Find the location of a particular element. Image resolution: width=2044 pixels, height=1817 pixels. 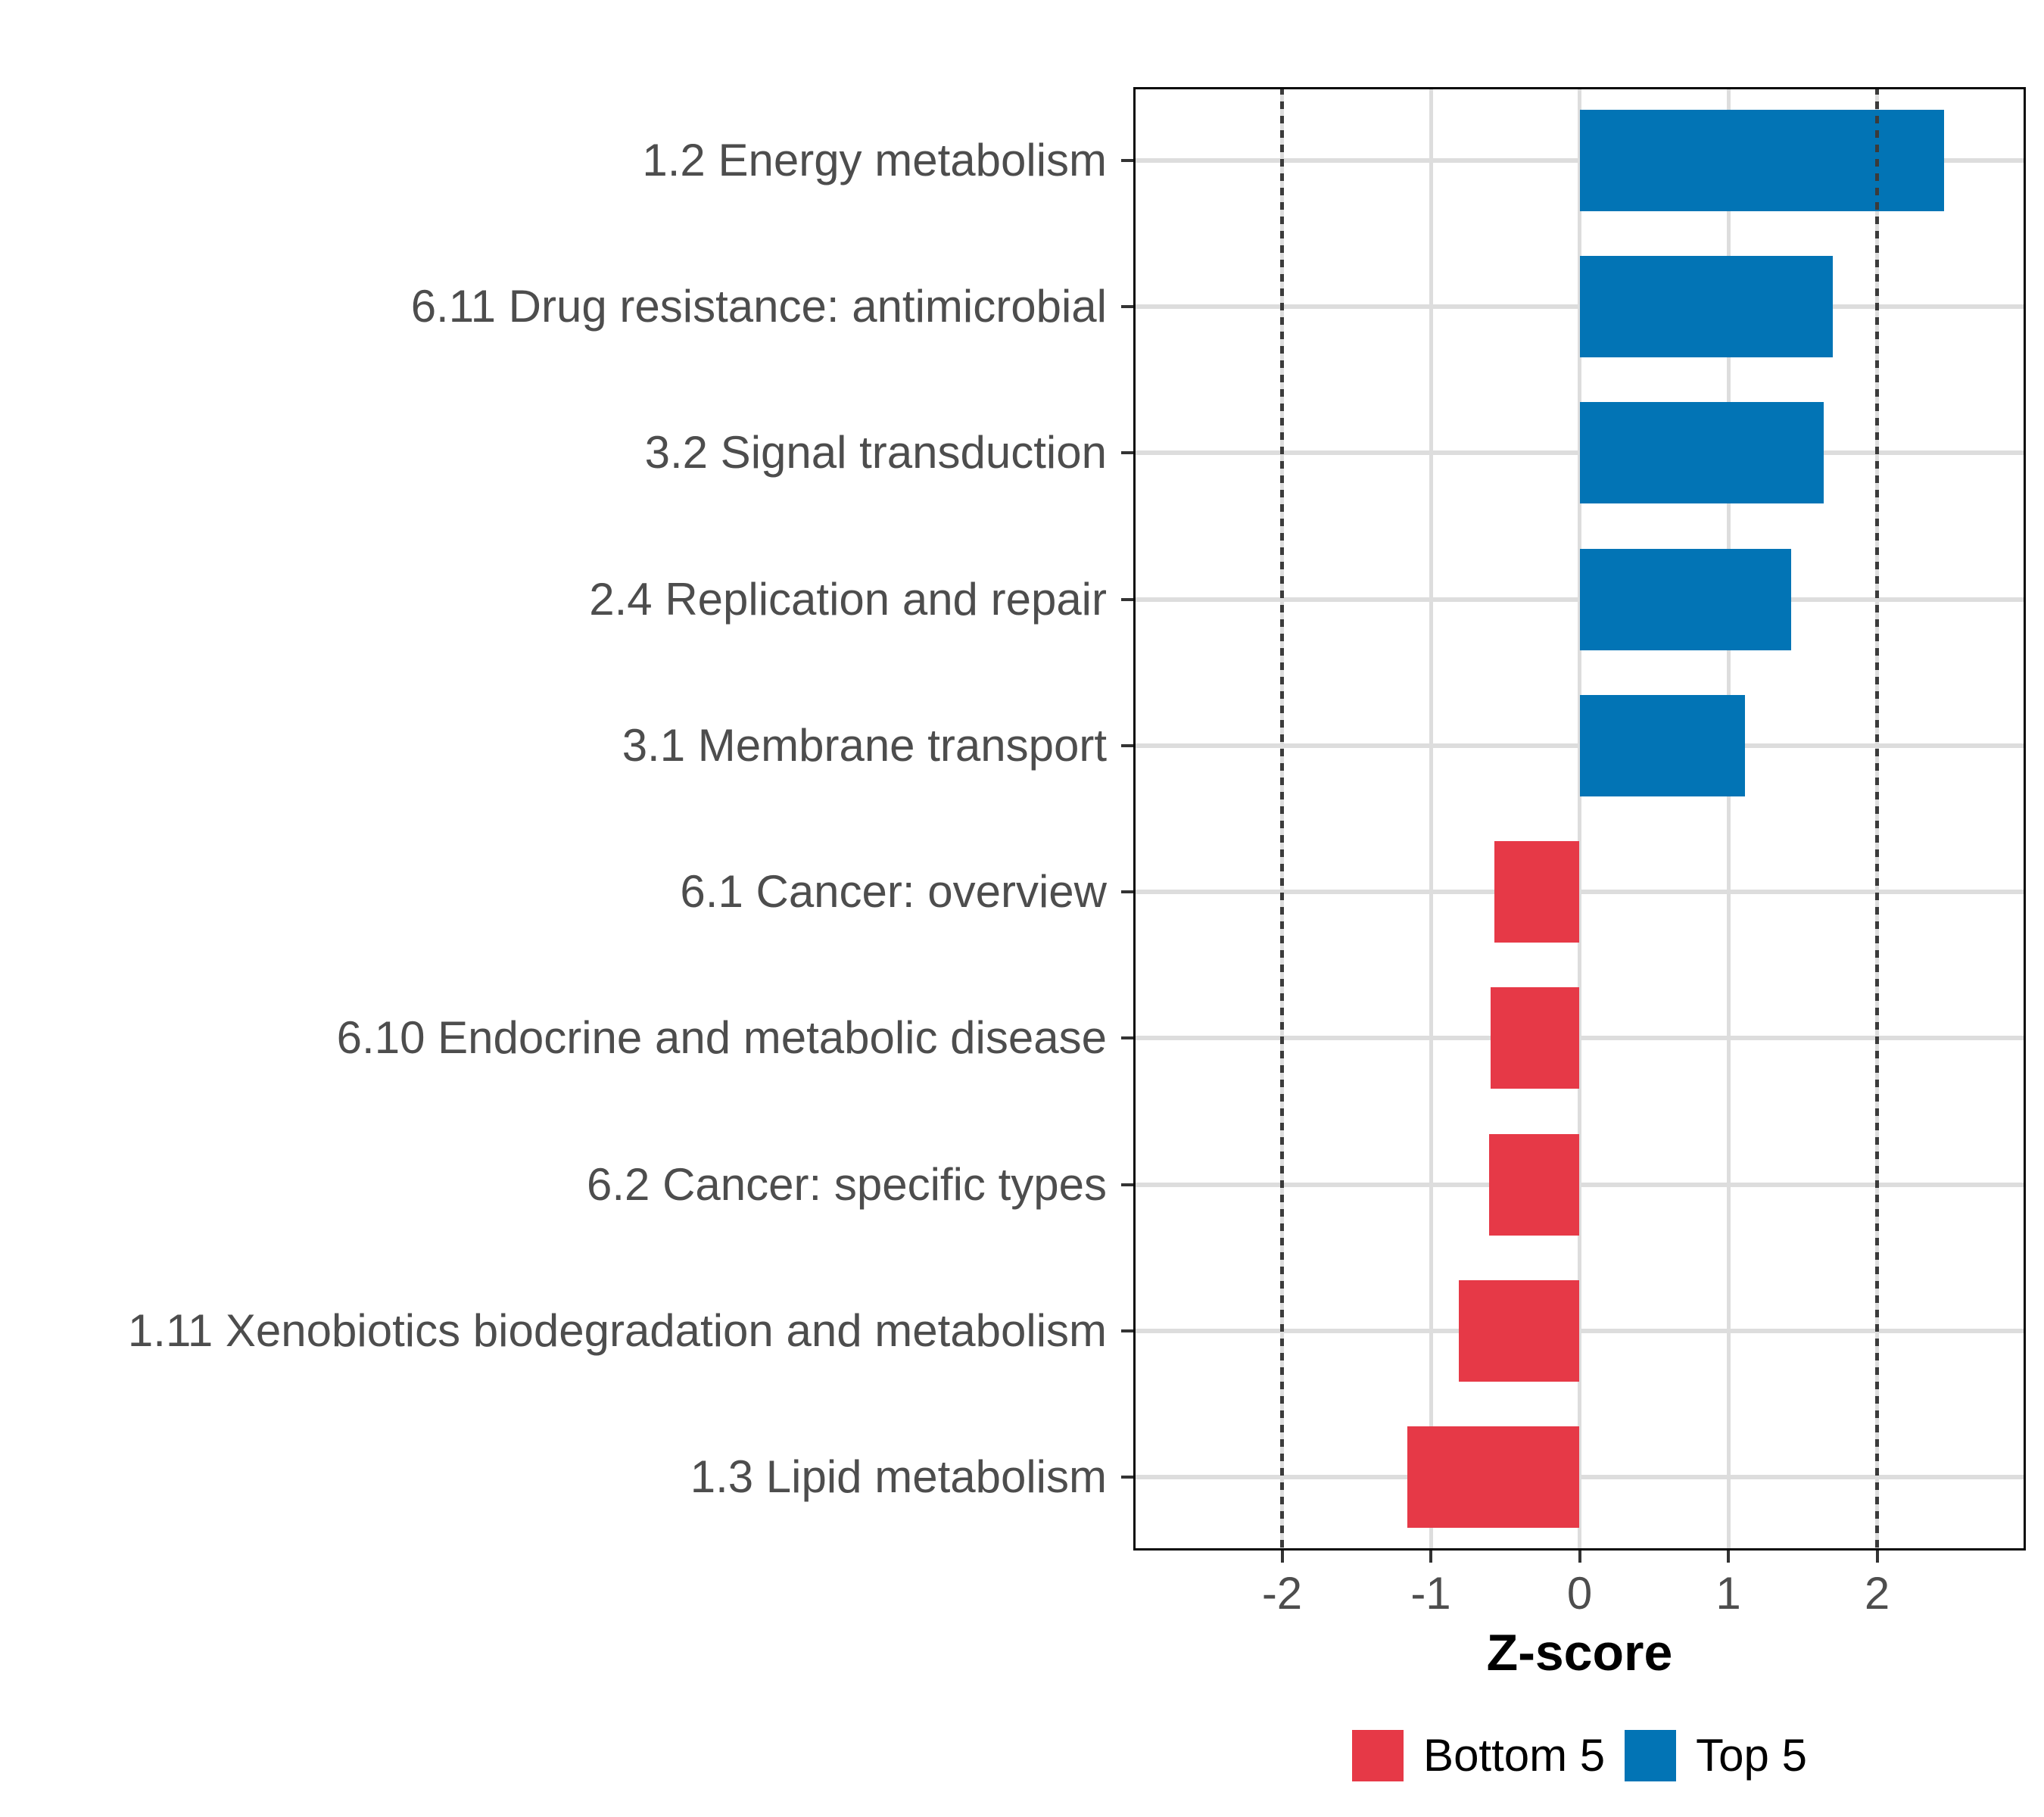

x-tick-label: -1 is located at coordinates (1430, 1593).